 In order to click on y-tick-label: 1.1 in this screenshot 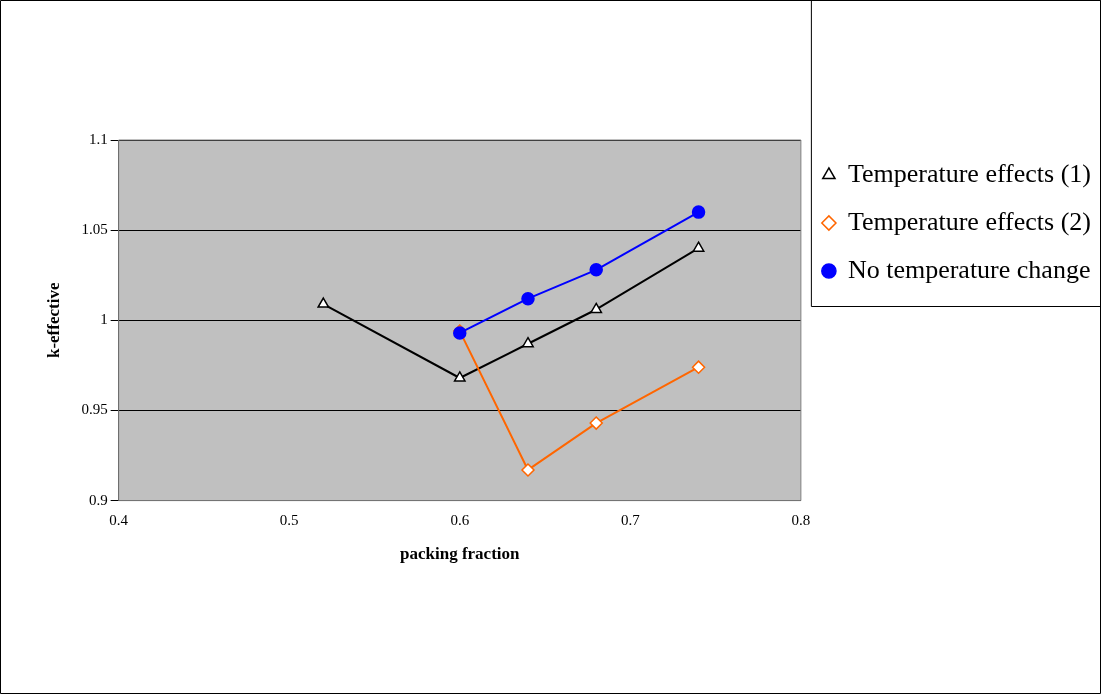, I will do `click(98, 138)`.